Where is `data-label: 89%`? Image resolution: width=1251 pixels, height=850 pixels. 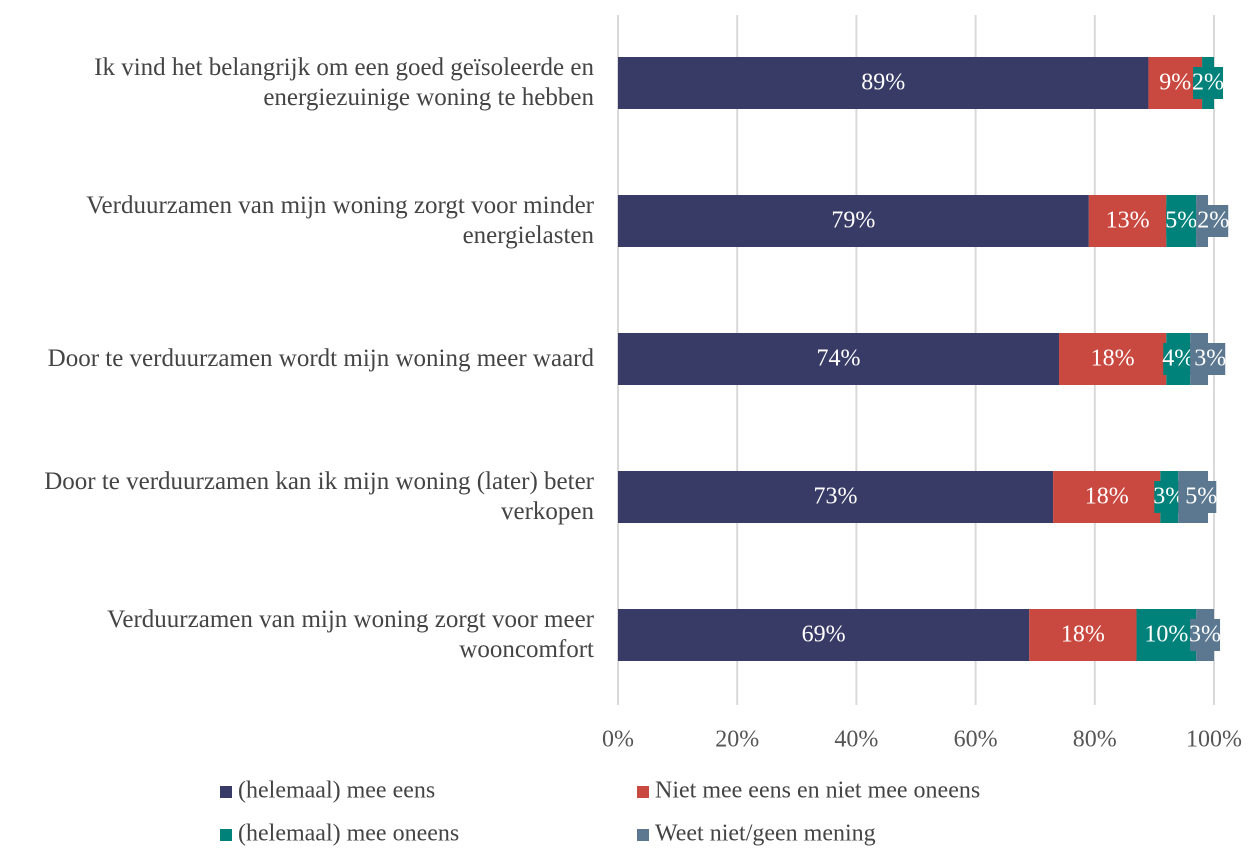 data-label: 89% is located at coordinates (883, 83).